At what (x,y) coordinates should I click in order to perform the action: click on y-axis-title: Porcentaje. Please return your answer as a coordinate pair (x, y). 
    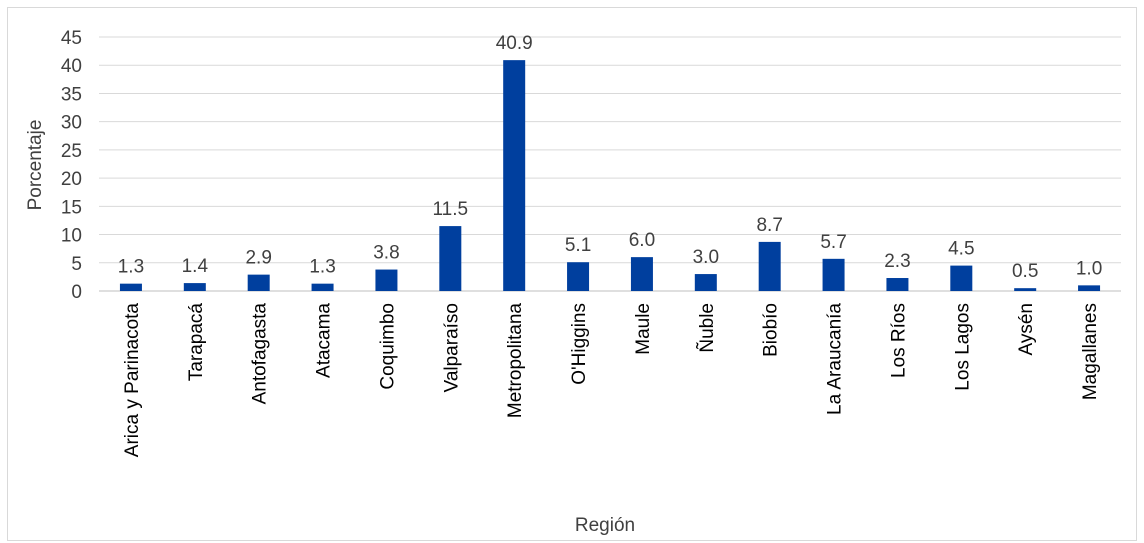
    Looking at the image, I should click on (35, 165).